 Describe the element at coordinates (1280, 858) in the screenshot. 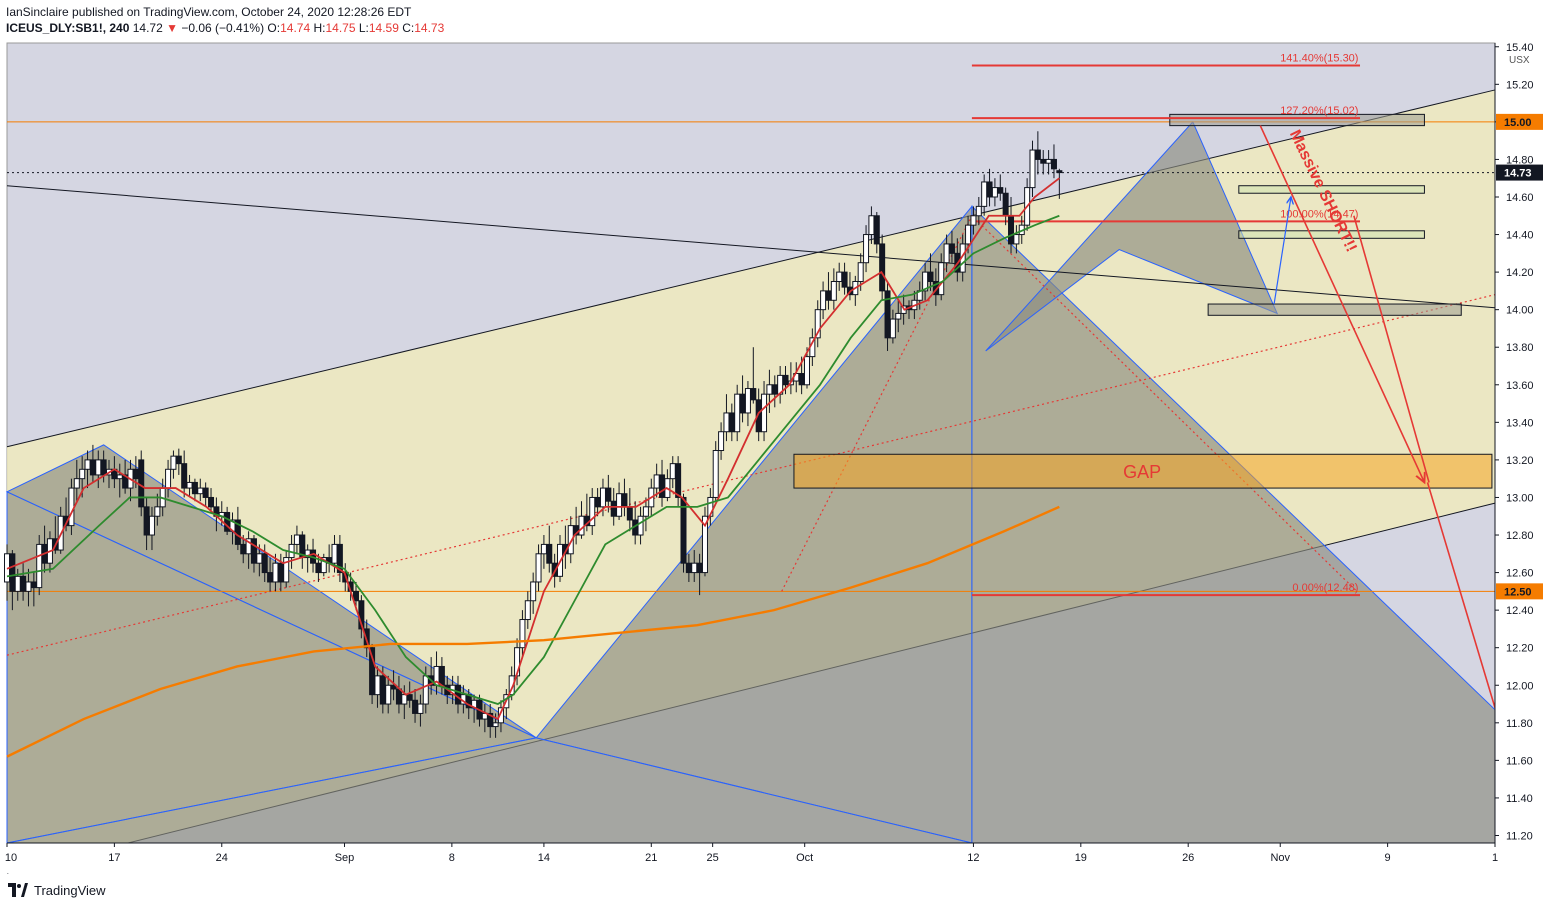

I see `x-tick-label-12: Nov` at that location.